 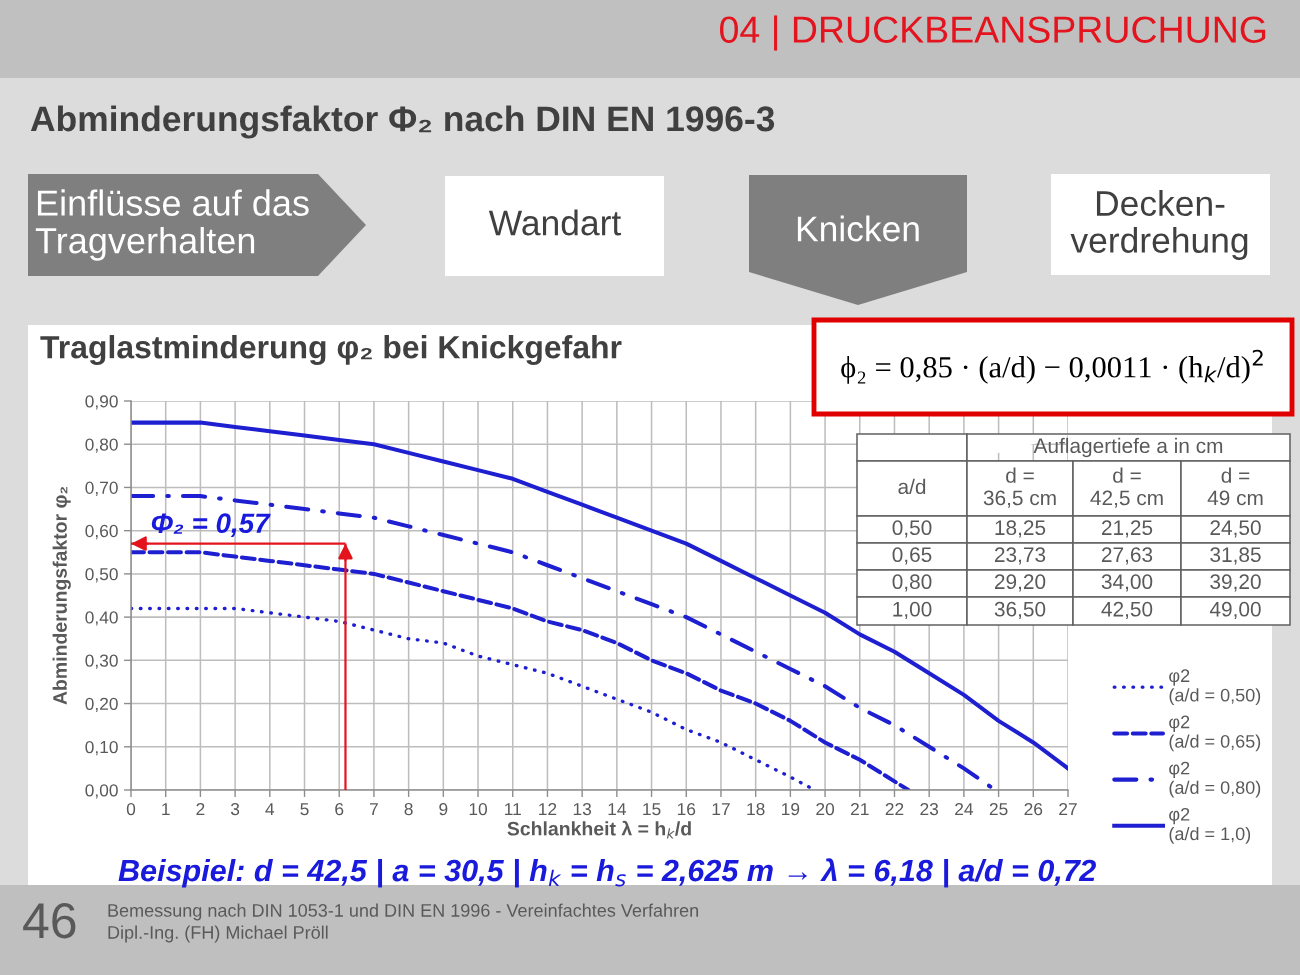 I want to click on text: 21,25, so click(x=1127, y=529).